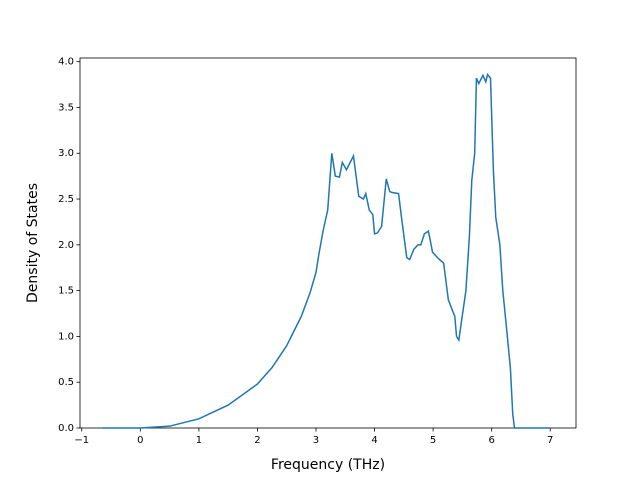  I want to click on y-tick-label: 4.0, so click(66, 62).